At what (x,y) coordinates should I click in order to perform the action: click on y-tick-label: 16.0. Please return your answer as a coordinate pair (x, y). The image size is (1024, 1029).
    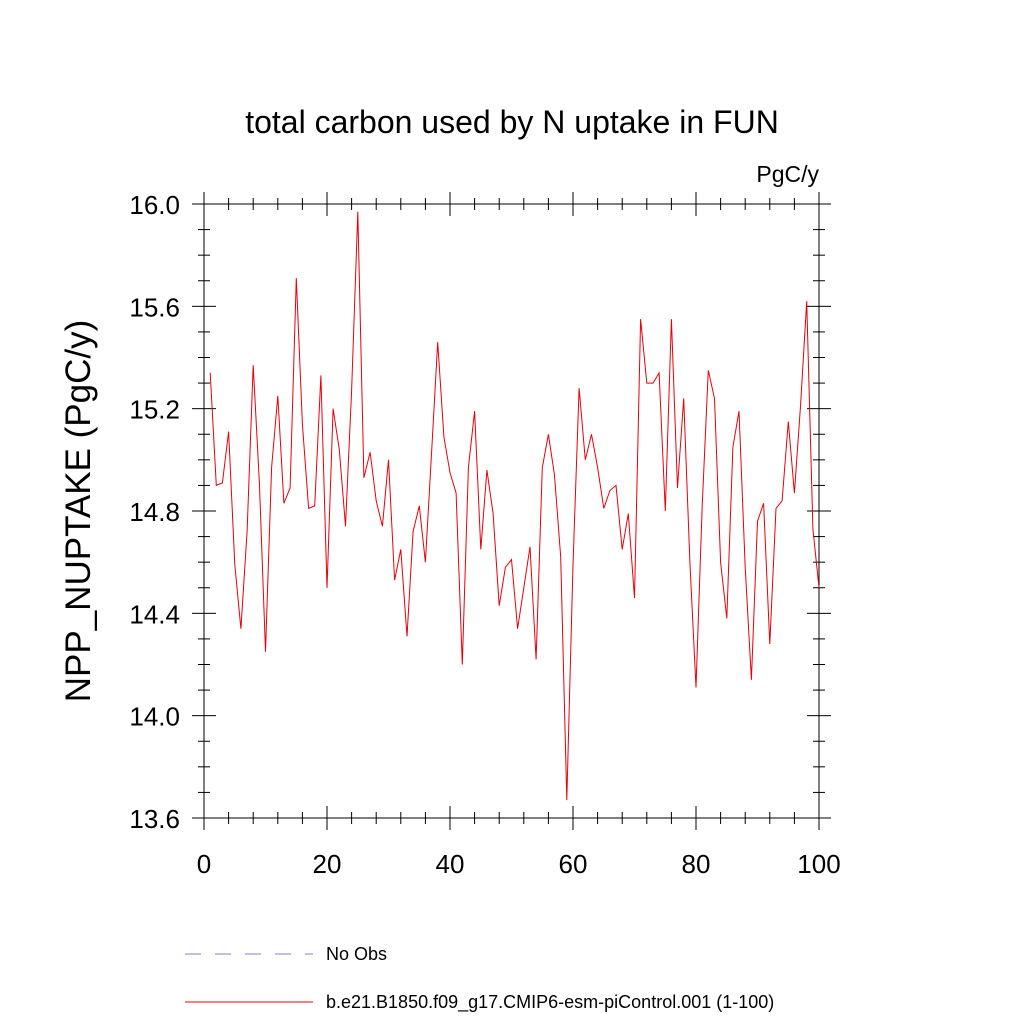
    Looking at the image, I should click on (154, 205).